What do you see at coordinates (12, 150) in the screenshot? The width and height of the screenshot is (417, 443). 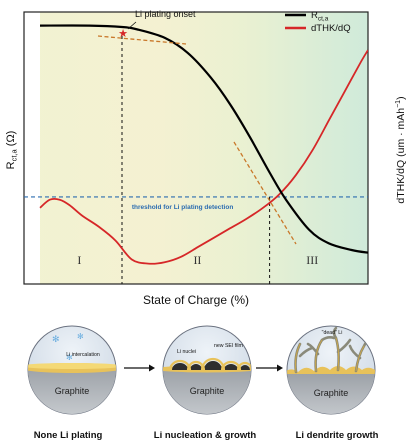 I see `y-axis-label-left: Rct,a (Ω)` at bounding box center [12, 150].